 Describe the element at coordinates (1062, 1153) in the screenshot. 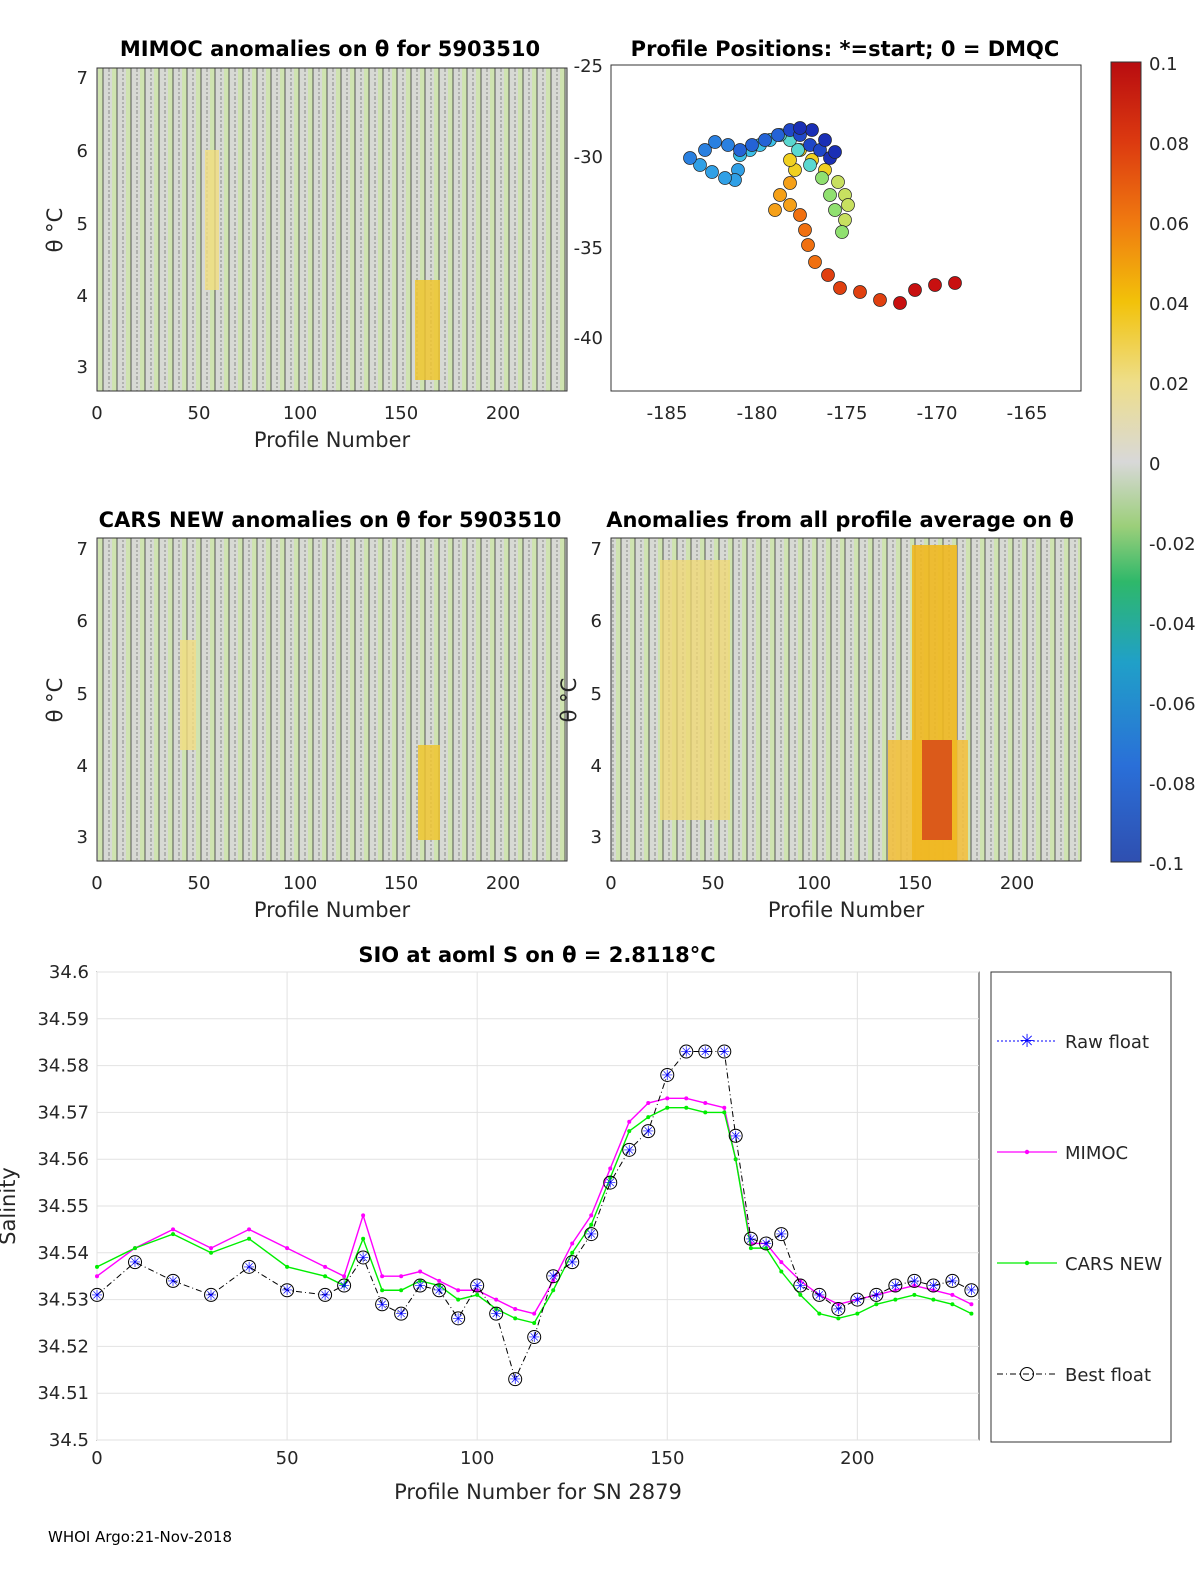

I see `legend-mimoc: MIMOC` at that location.